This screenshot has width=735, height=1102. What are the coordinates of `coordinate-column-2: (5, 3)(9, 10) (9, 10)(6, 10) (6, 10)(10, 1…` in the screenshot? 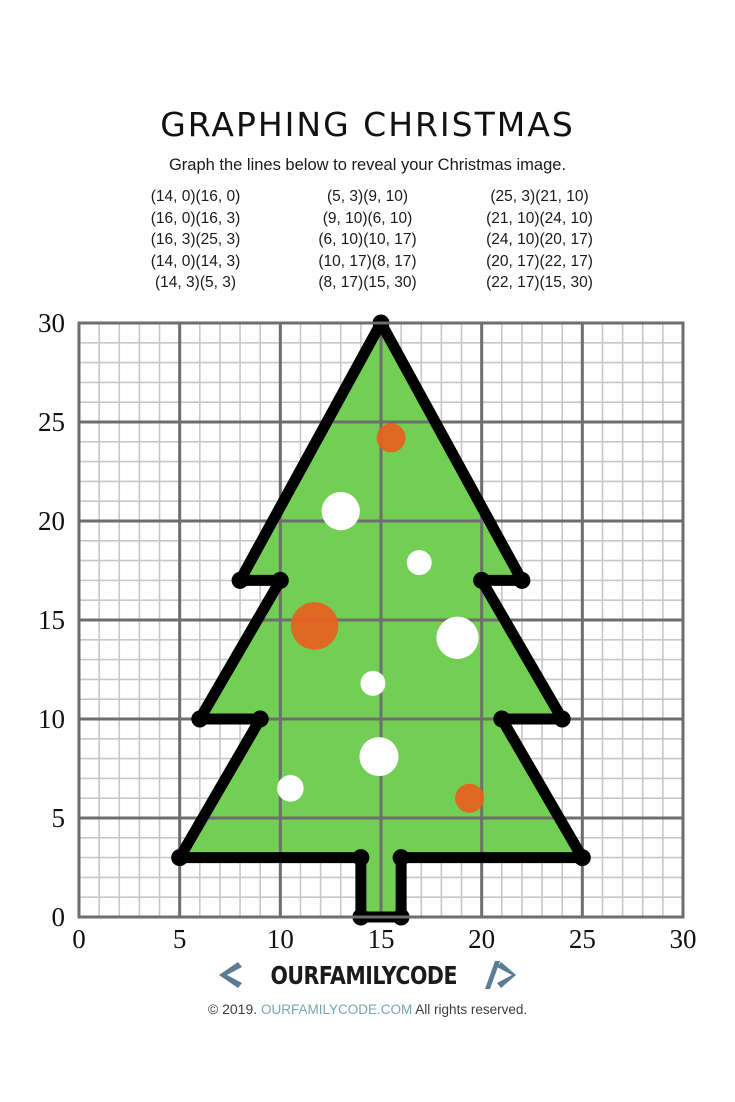 It's located at (368, 240).